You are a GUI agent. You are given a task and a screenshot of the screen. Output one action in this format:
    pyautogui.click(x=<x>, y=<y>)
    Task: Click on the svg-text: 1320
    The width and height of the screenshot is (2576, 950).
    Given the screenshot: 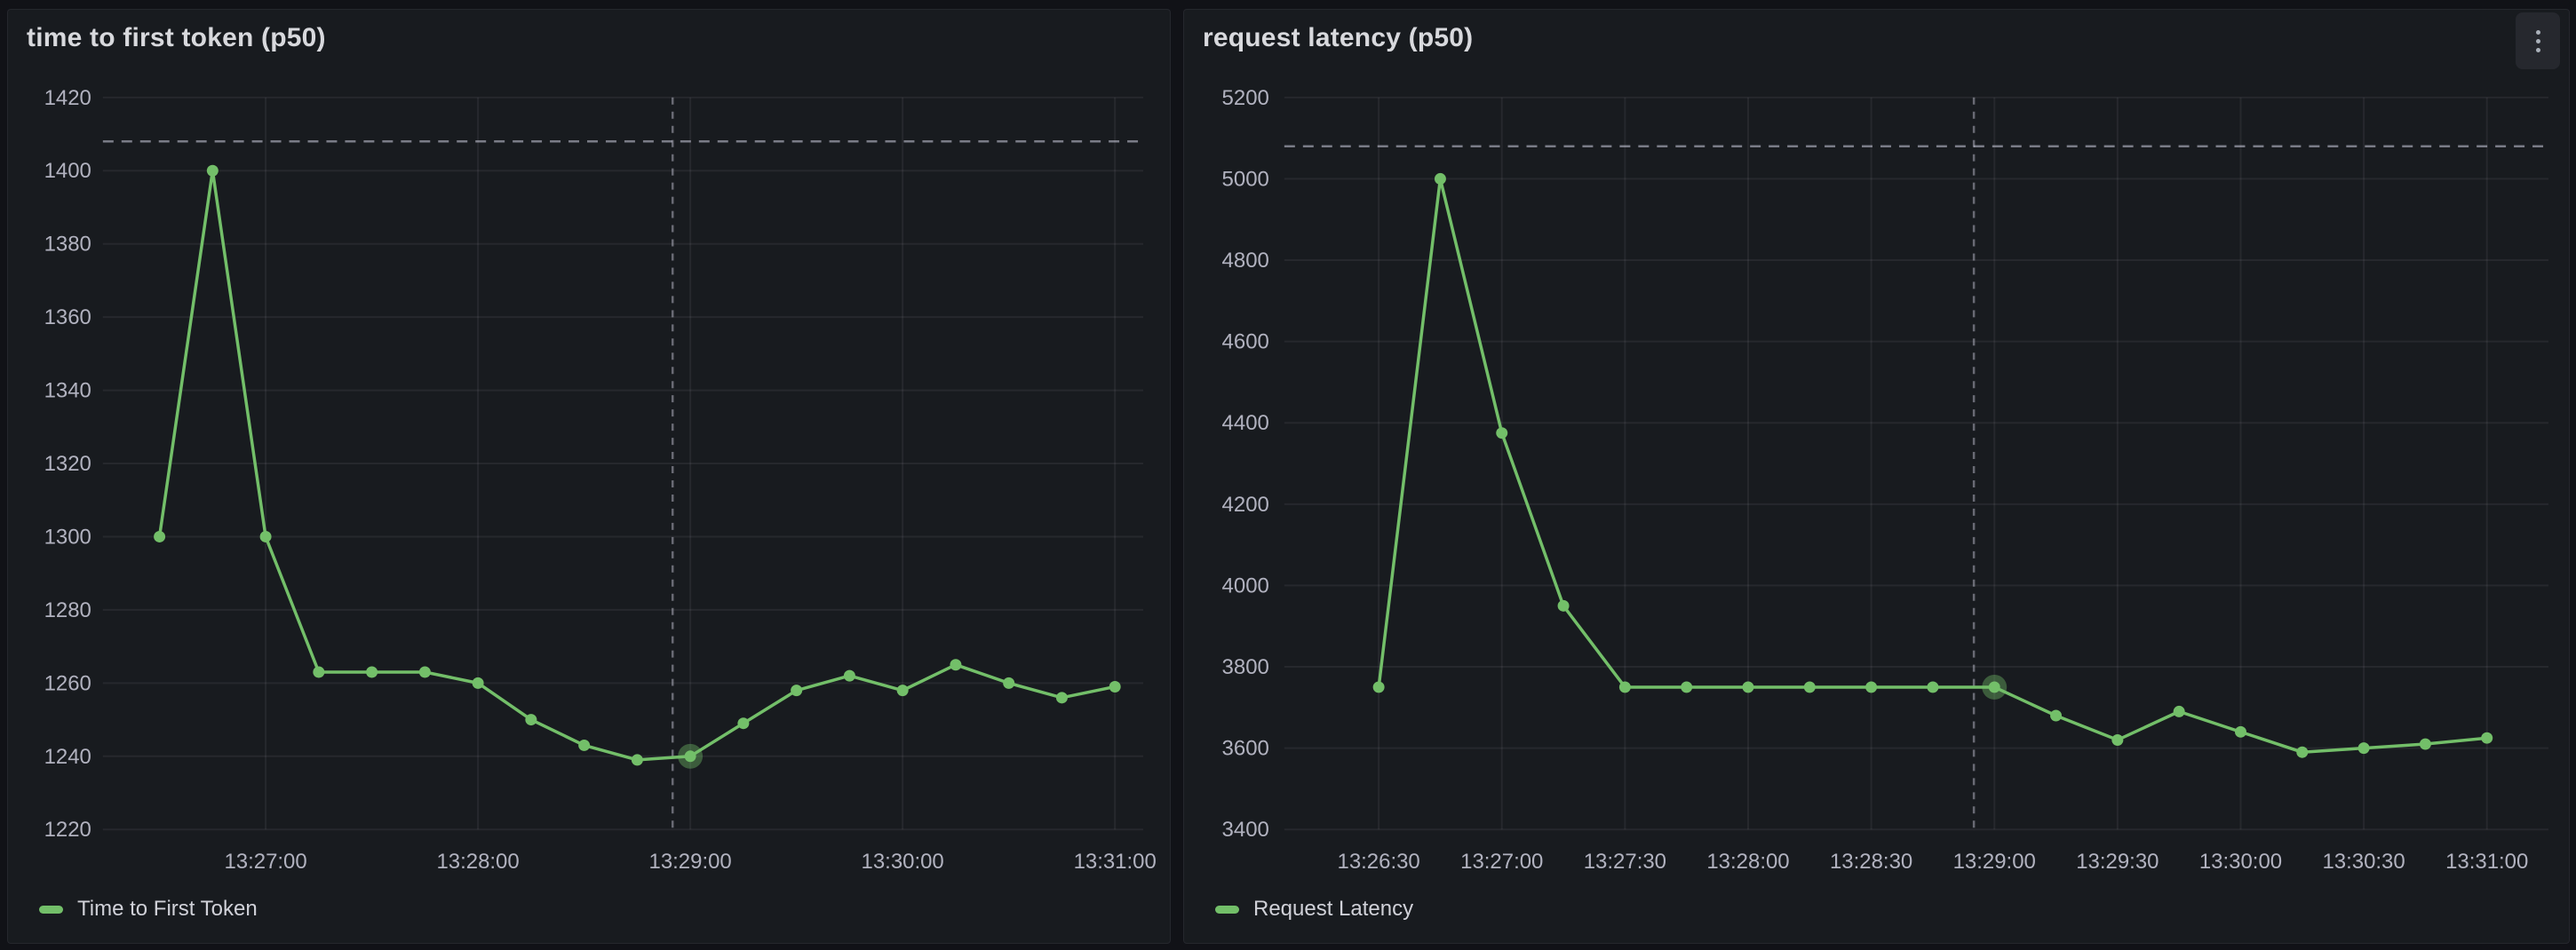 What is the action you would take?
    pyautogui.click(x=67, y=464)
    